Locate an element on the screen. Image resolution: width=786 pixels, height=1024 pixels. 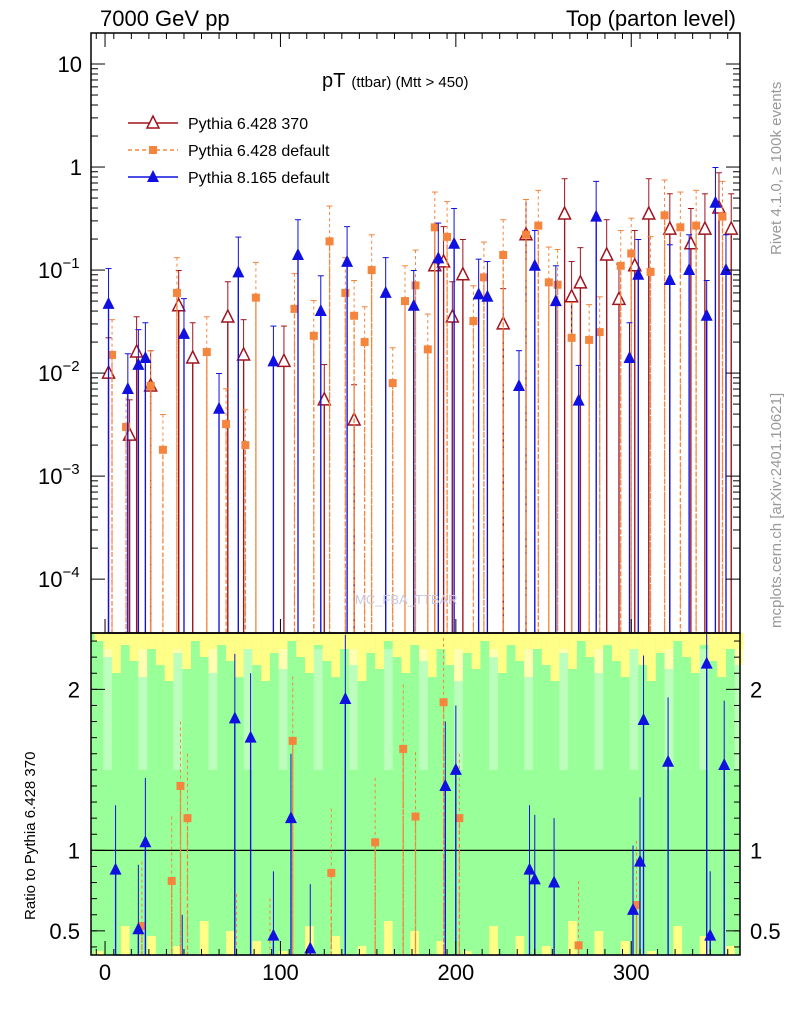
y-tick-label: 10⁻⁴ is located at coordinates (59, 578).